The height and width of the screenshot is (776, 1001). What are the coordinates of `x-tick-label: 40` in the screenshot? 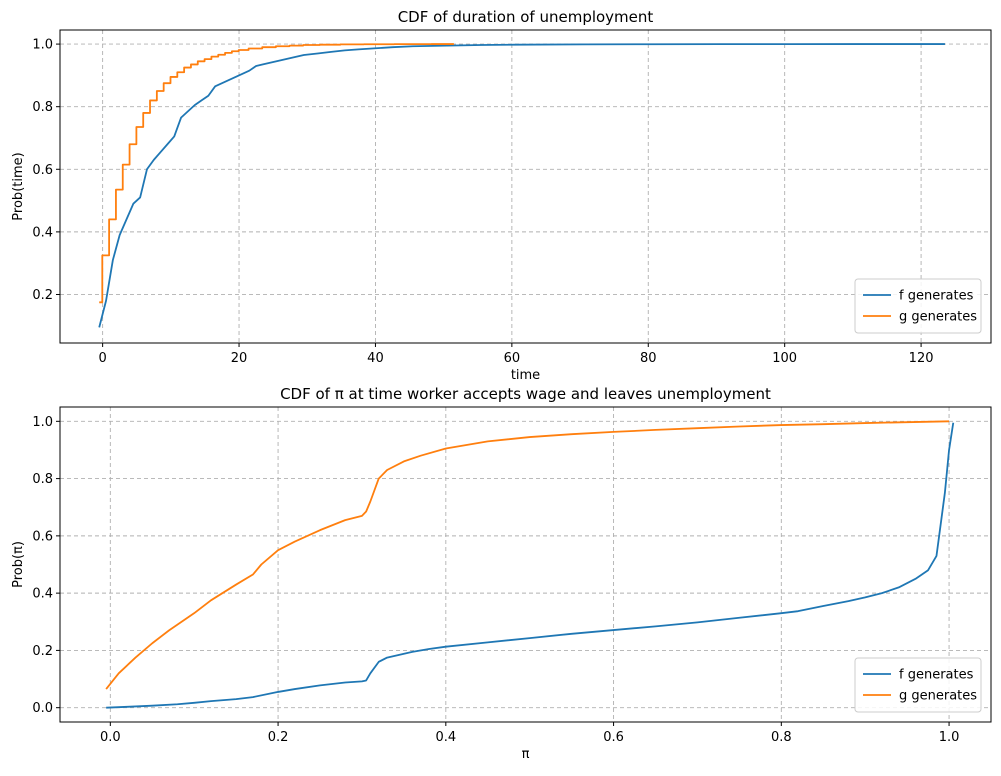 It's located at (375, 358).